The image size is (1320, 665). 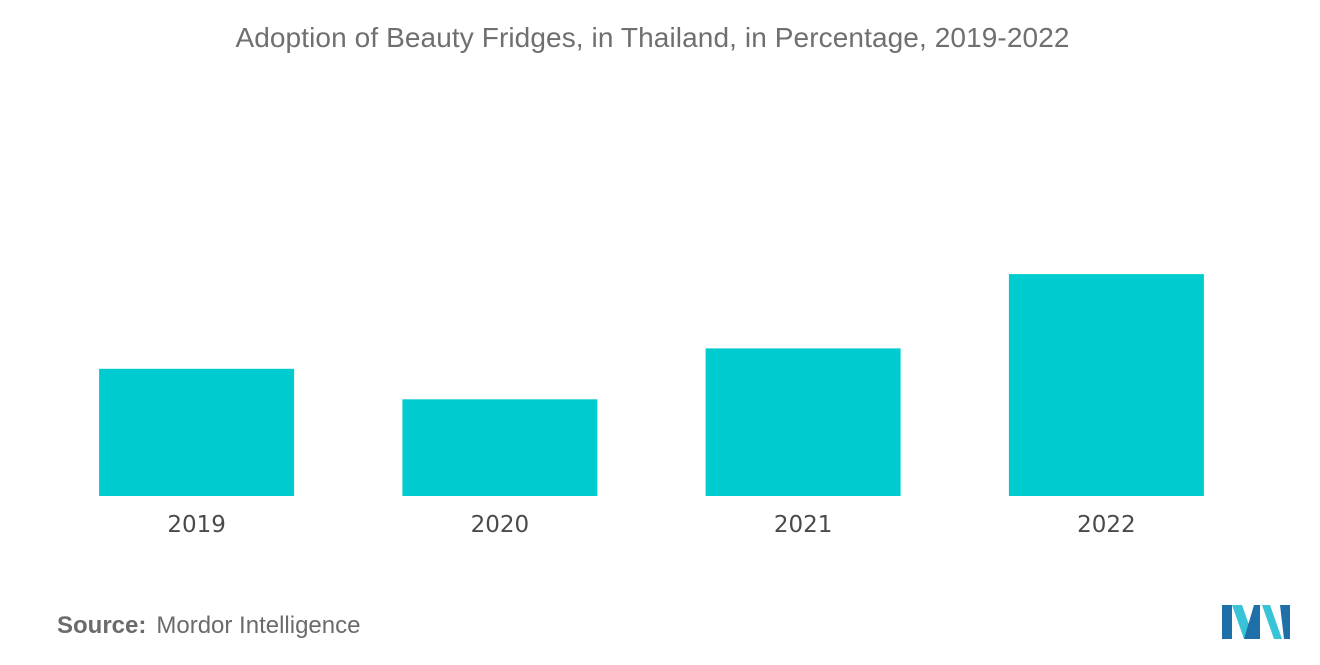 I want to click on source-text: Mordor Intelligence, so click(x=258, y=625).